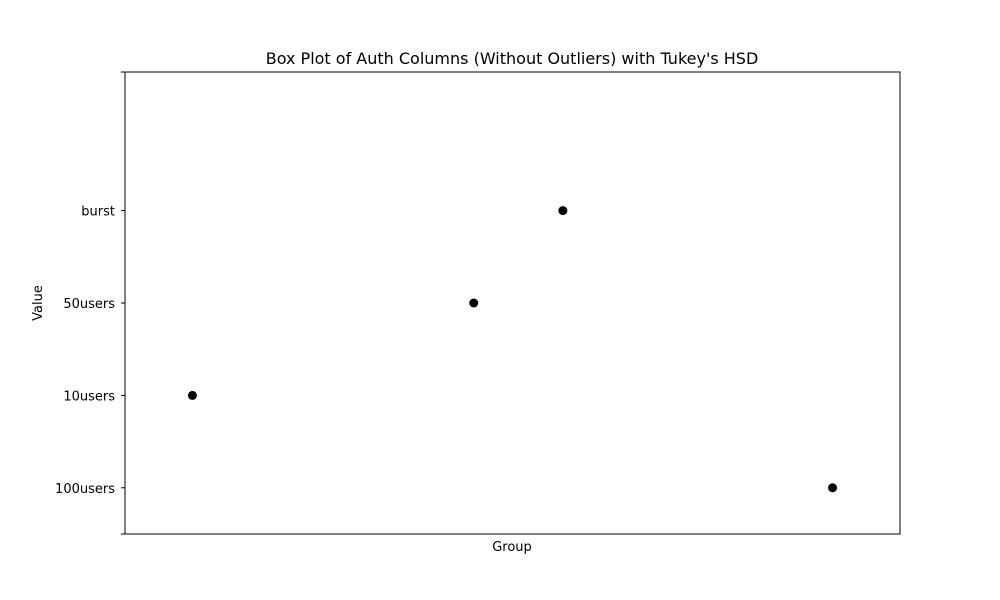  What do you see at coordinates (85, 489) in the screenshot?
I see `y-tick-label: 100users` at bounding box center [85, 489].